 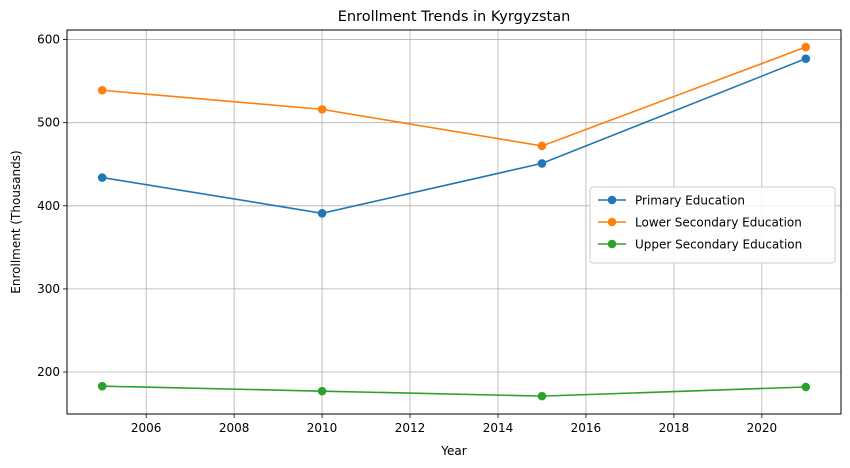 I want to click on x-tick-label: 2012, so click(x=410, y=428).